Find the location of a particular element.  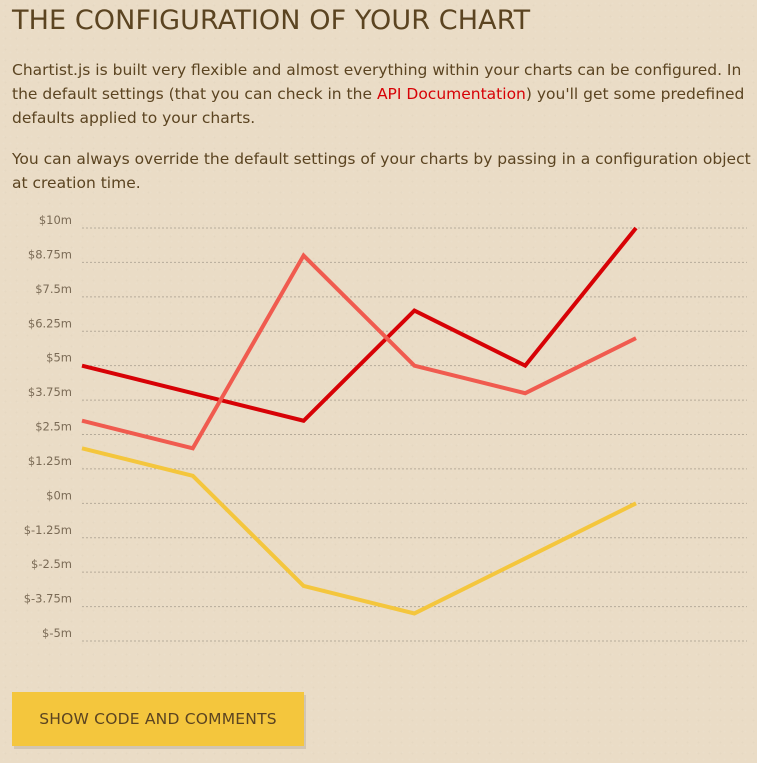

y-tick-label: $-2.5m is located at coordinates (51, 564).